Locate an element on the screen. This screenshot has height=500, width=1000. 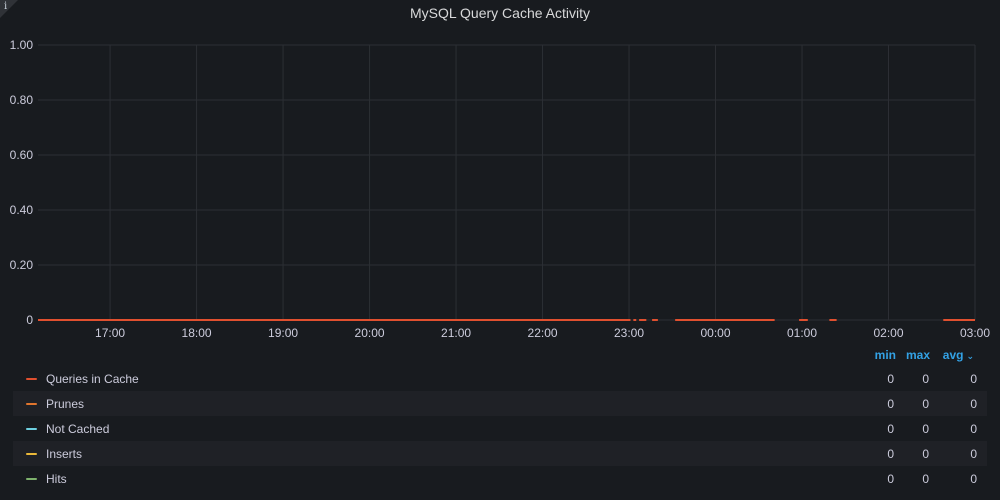
legend-item: Hits 0 0 0 is located at coordinates (500, 478).